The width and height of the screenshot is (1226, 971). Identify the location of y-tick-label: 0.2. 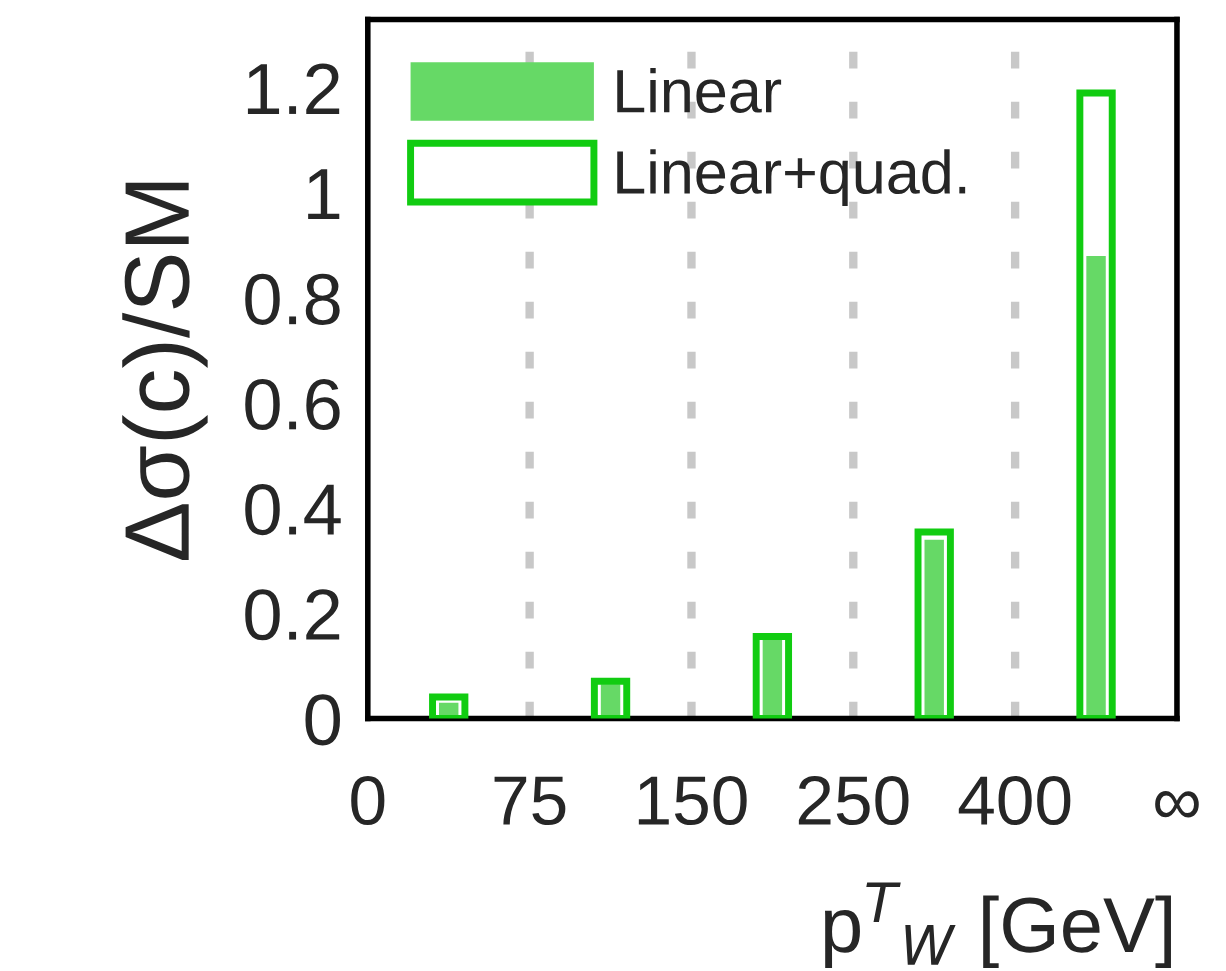
(292, 615).